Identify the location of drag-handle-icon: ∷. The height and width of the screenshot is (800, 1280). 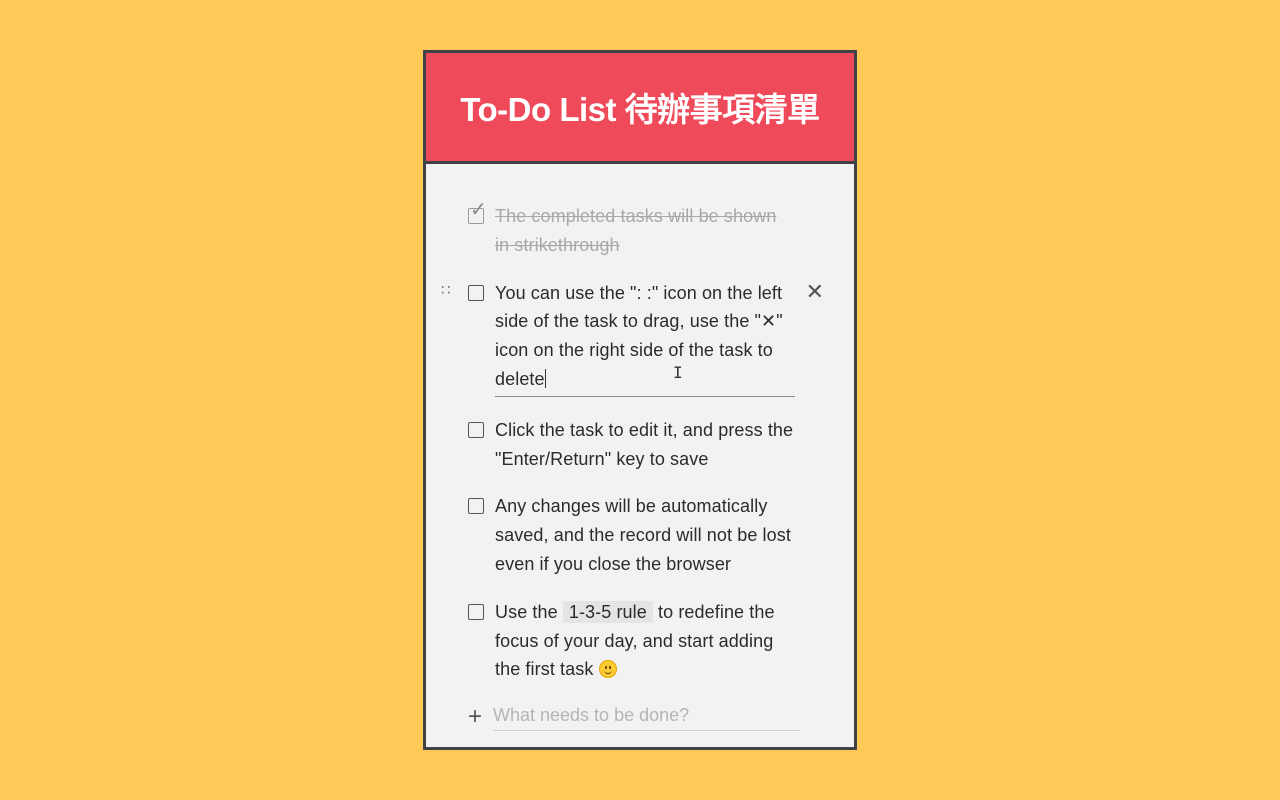
(446, 290).